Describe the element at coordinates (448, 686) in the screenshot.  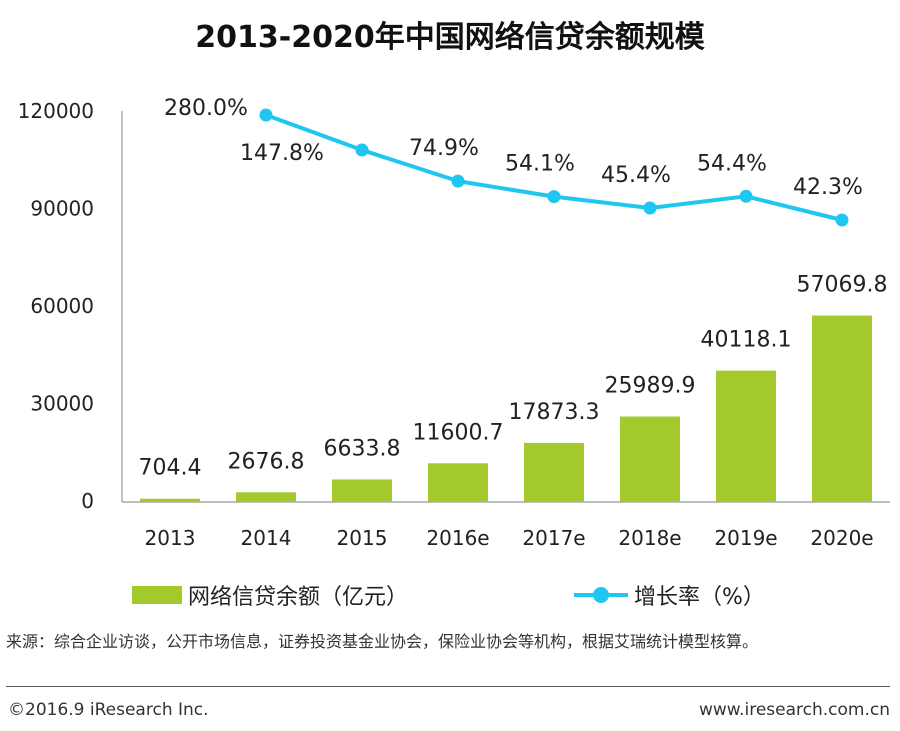
I see `footer-divider` at that location.